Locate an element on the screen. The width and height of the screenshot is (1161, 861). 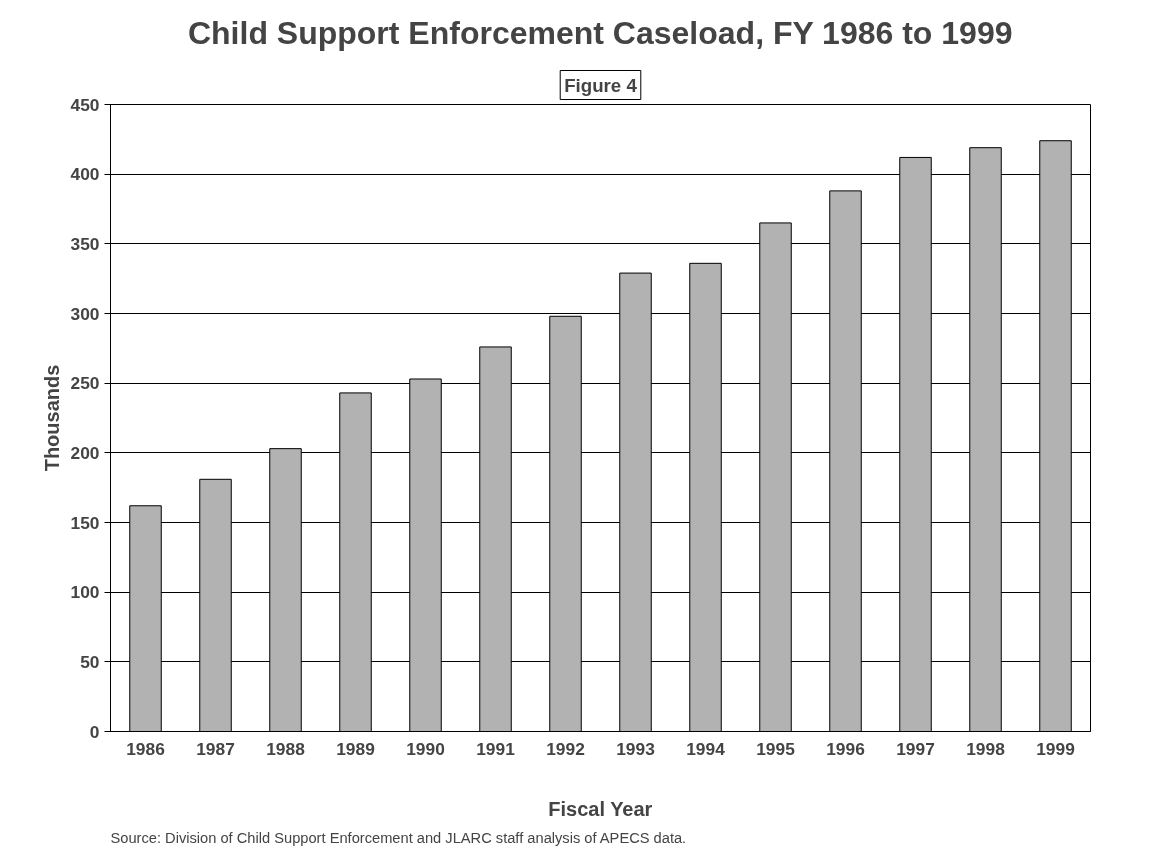
x-tick-label: 1994 is located at coordinates (706, 748).